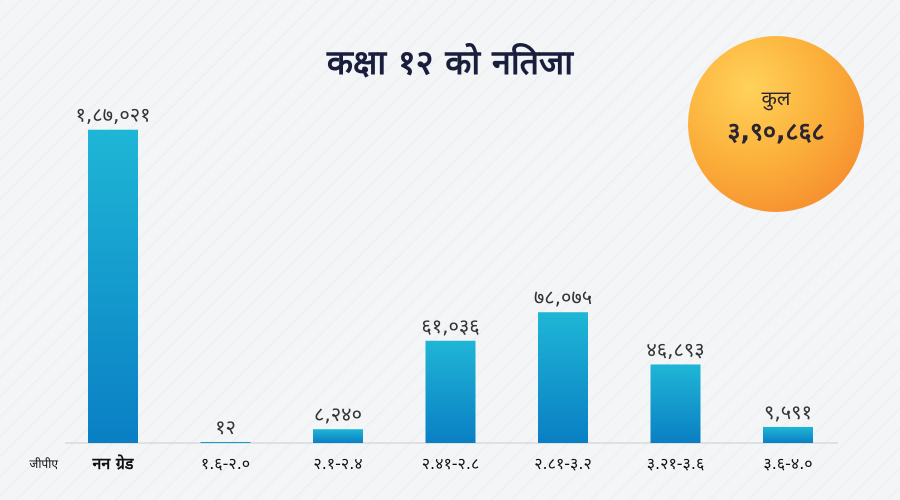  Describe the element at coordinates (788, 412) in the screenshot. I see `bar-value-label-6: ९,५९१` at that location.